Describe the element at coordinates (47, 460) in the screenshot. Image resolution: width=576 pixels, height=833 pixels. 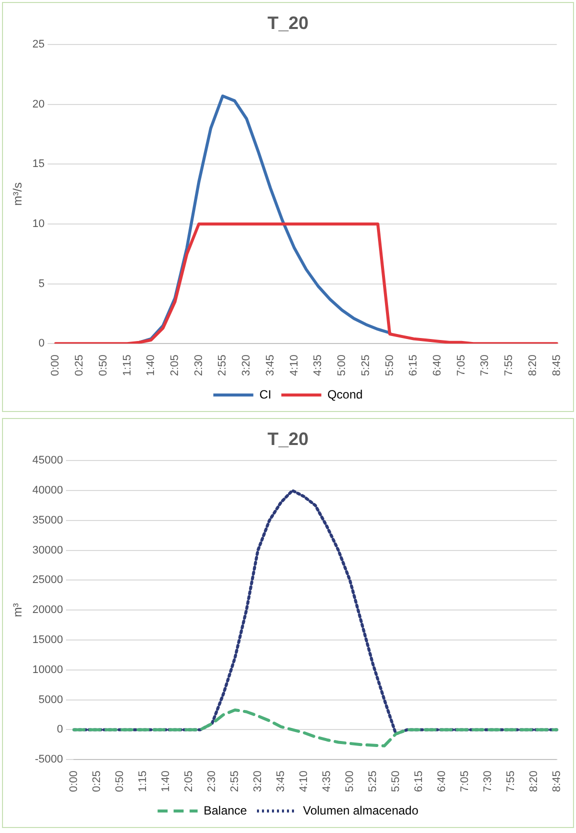
I see `y-tick-label: 45000` at that location.